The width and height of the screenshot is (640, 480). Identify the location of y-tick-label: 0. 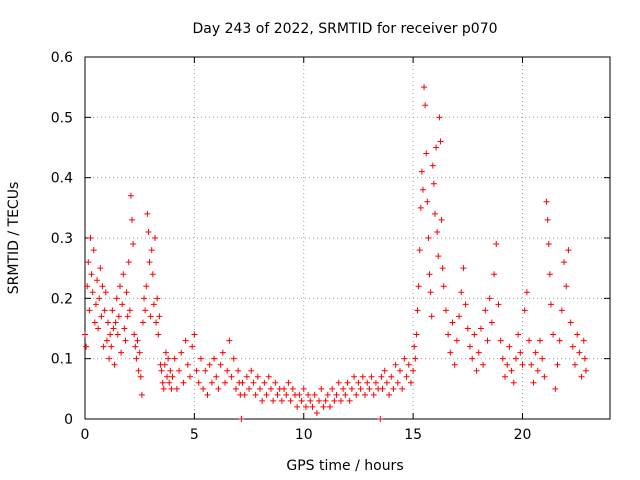
(68, 420).